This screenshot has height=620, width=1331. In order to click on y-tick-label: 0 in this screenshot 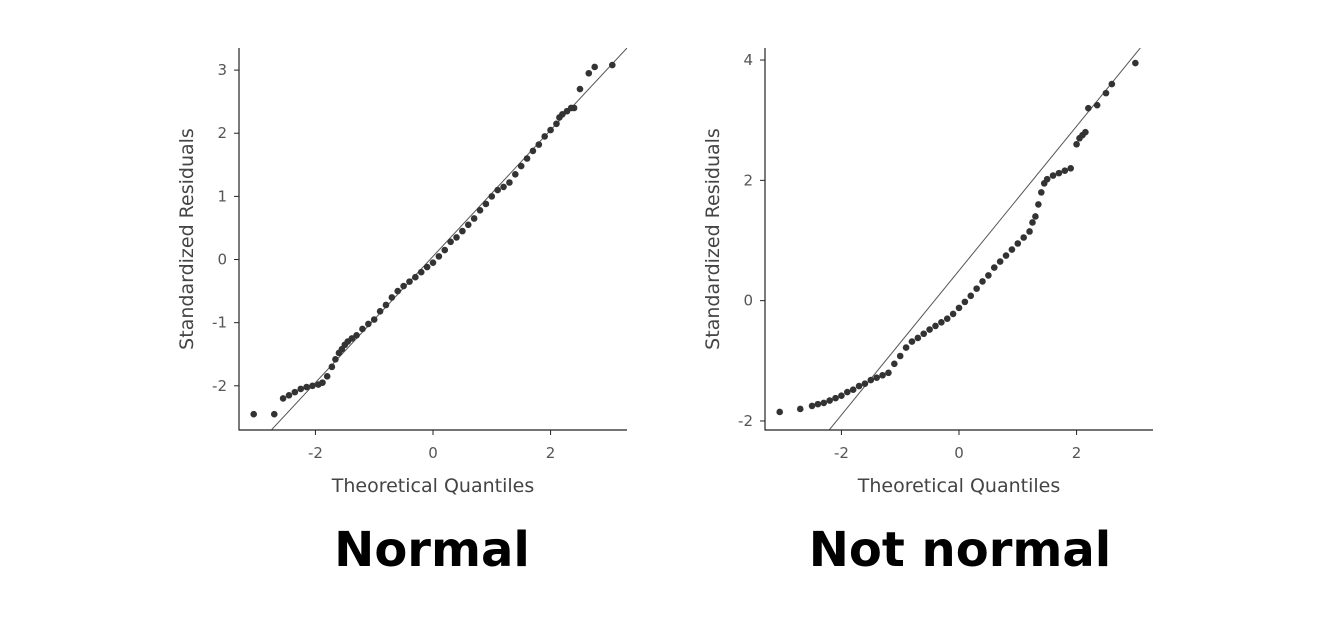, I will do `click(748, 301)`.